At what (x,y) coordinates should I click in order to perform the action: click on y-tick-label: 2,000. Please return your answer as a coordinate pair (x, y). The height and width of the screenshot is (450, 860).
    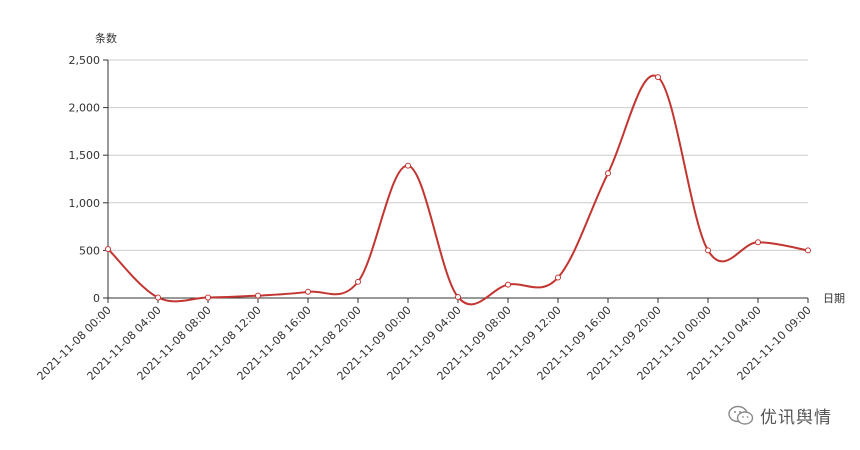
    Looking at the image, I should click on (85, 108).